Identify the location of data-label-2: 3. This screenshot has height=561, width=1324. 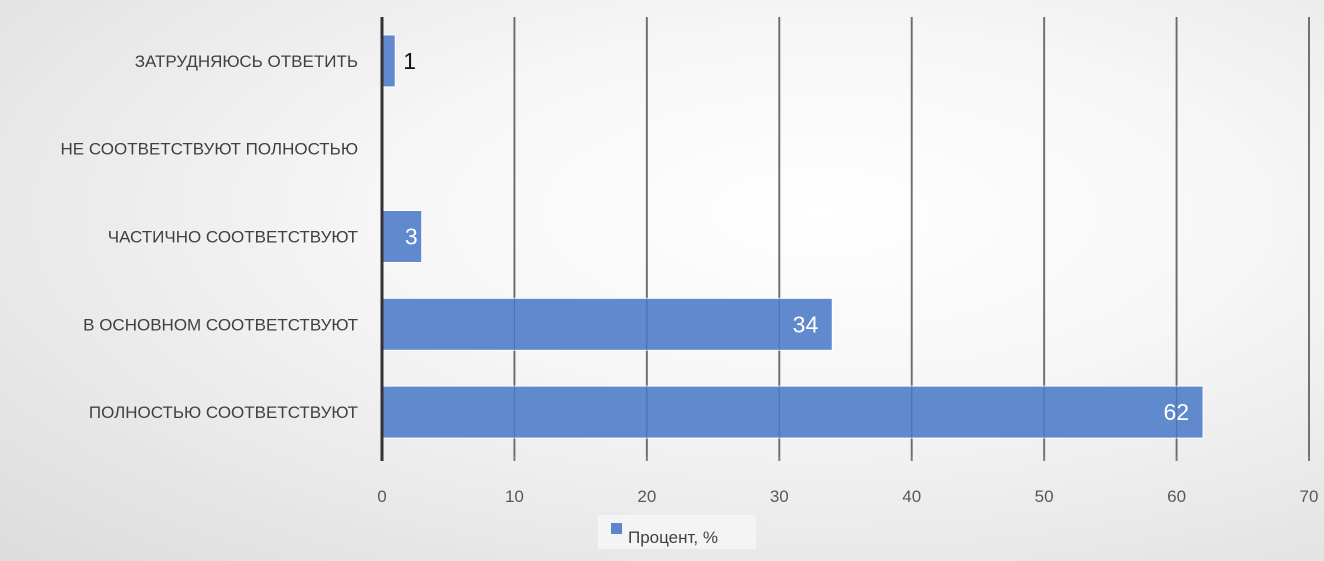
(411, 237).